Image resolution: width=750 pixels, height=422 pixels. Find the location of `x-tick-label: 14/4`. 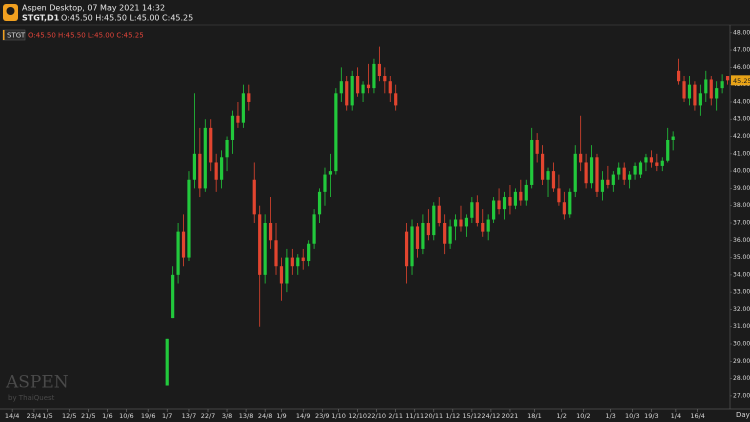

x-tick-label: 14/4 is located at coordinates (12, 416).